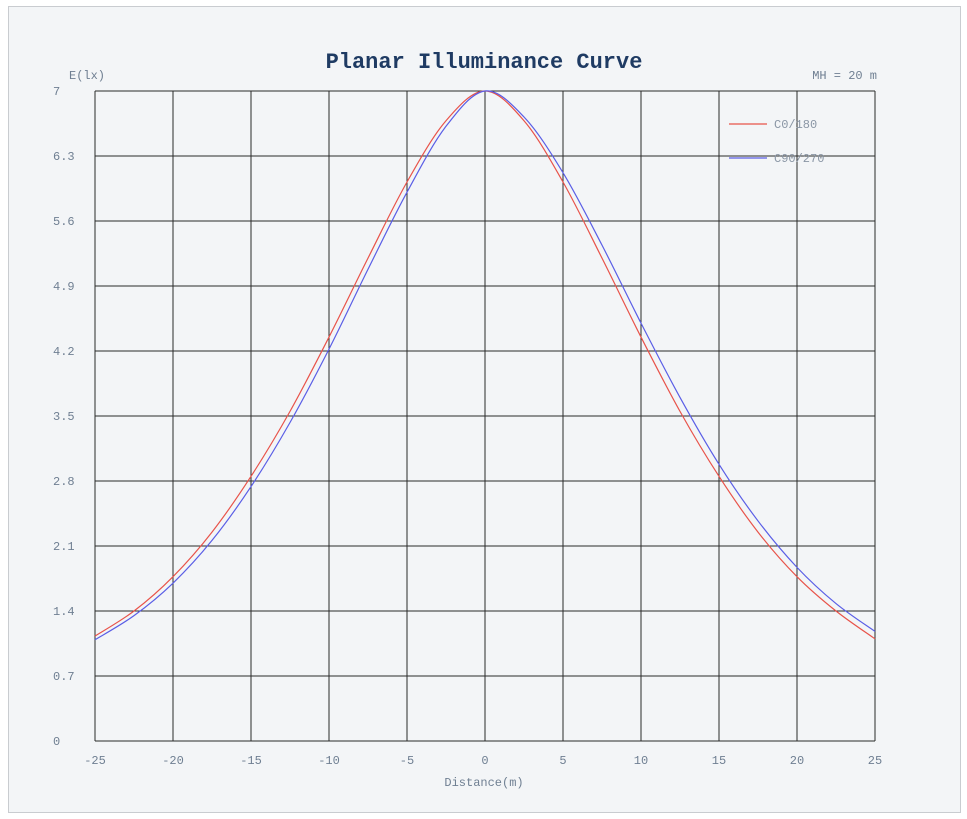 The image size is (967, 819). Describe the element at coordinates (562, 761) in the screenshot. I see `x-tick-label: 5` at that location.